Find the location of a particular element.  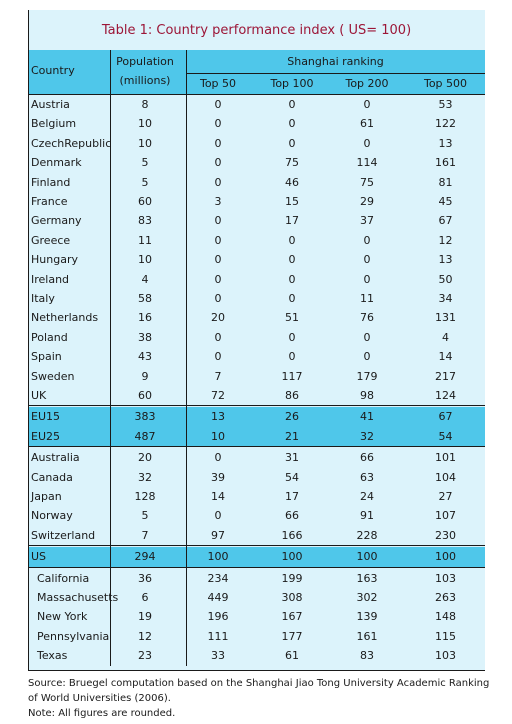

table-row: Greece 11 0 0 0 12 is located at coordinates (257, 240).